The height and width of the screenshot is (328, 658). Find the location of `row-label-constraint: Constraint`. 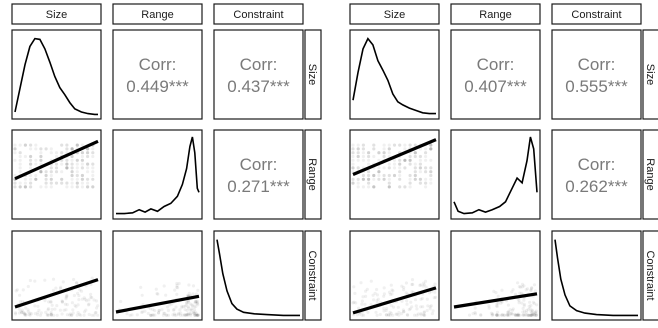

row-label-constraint: Constraint is located at coordinates (312, 275).